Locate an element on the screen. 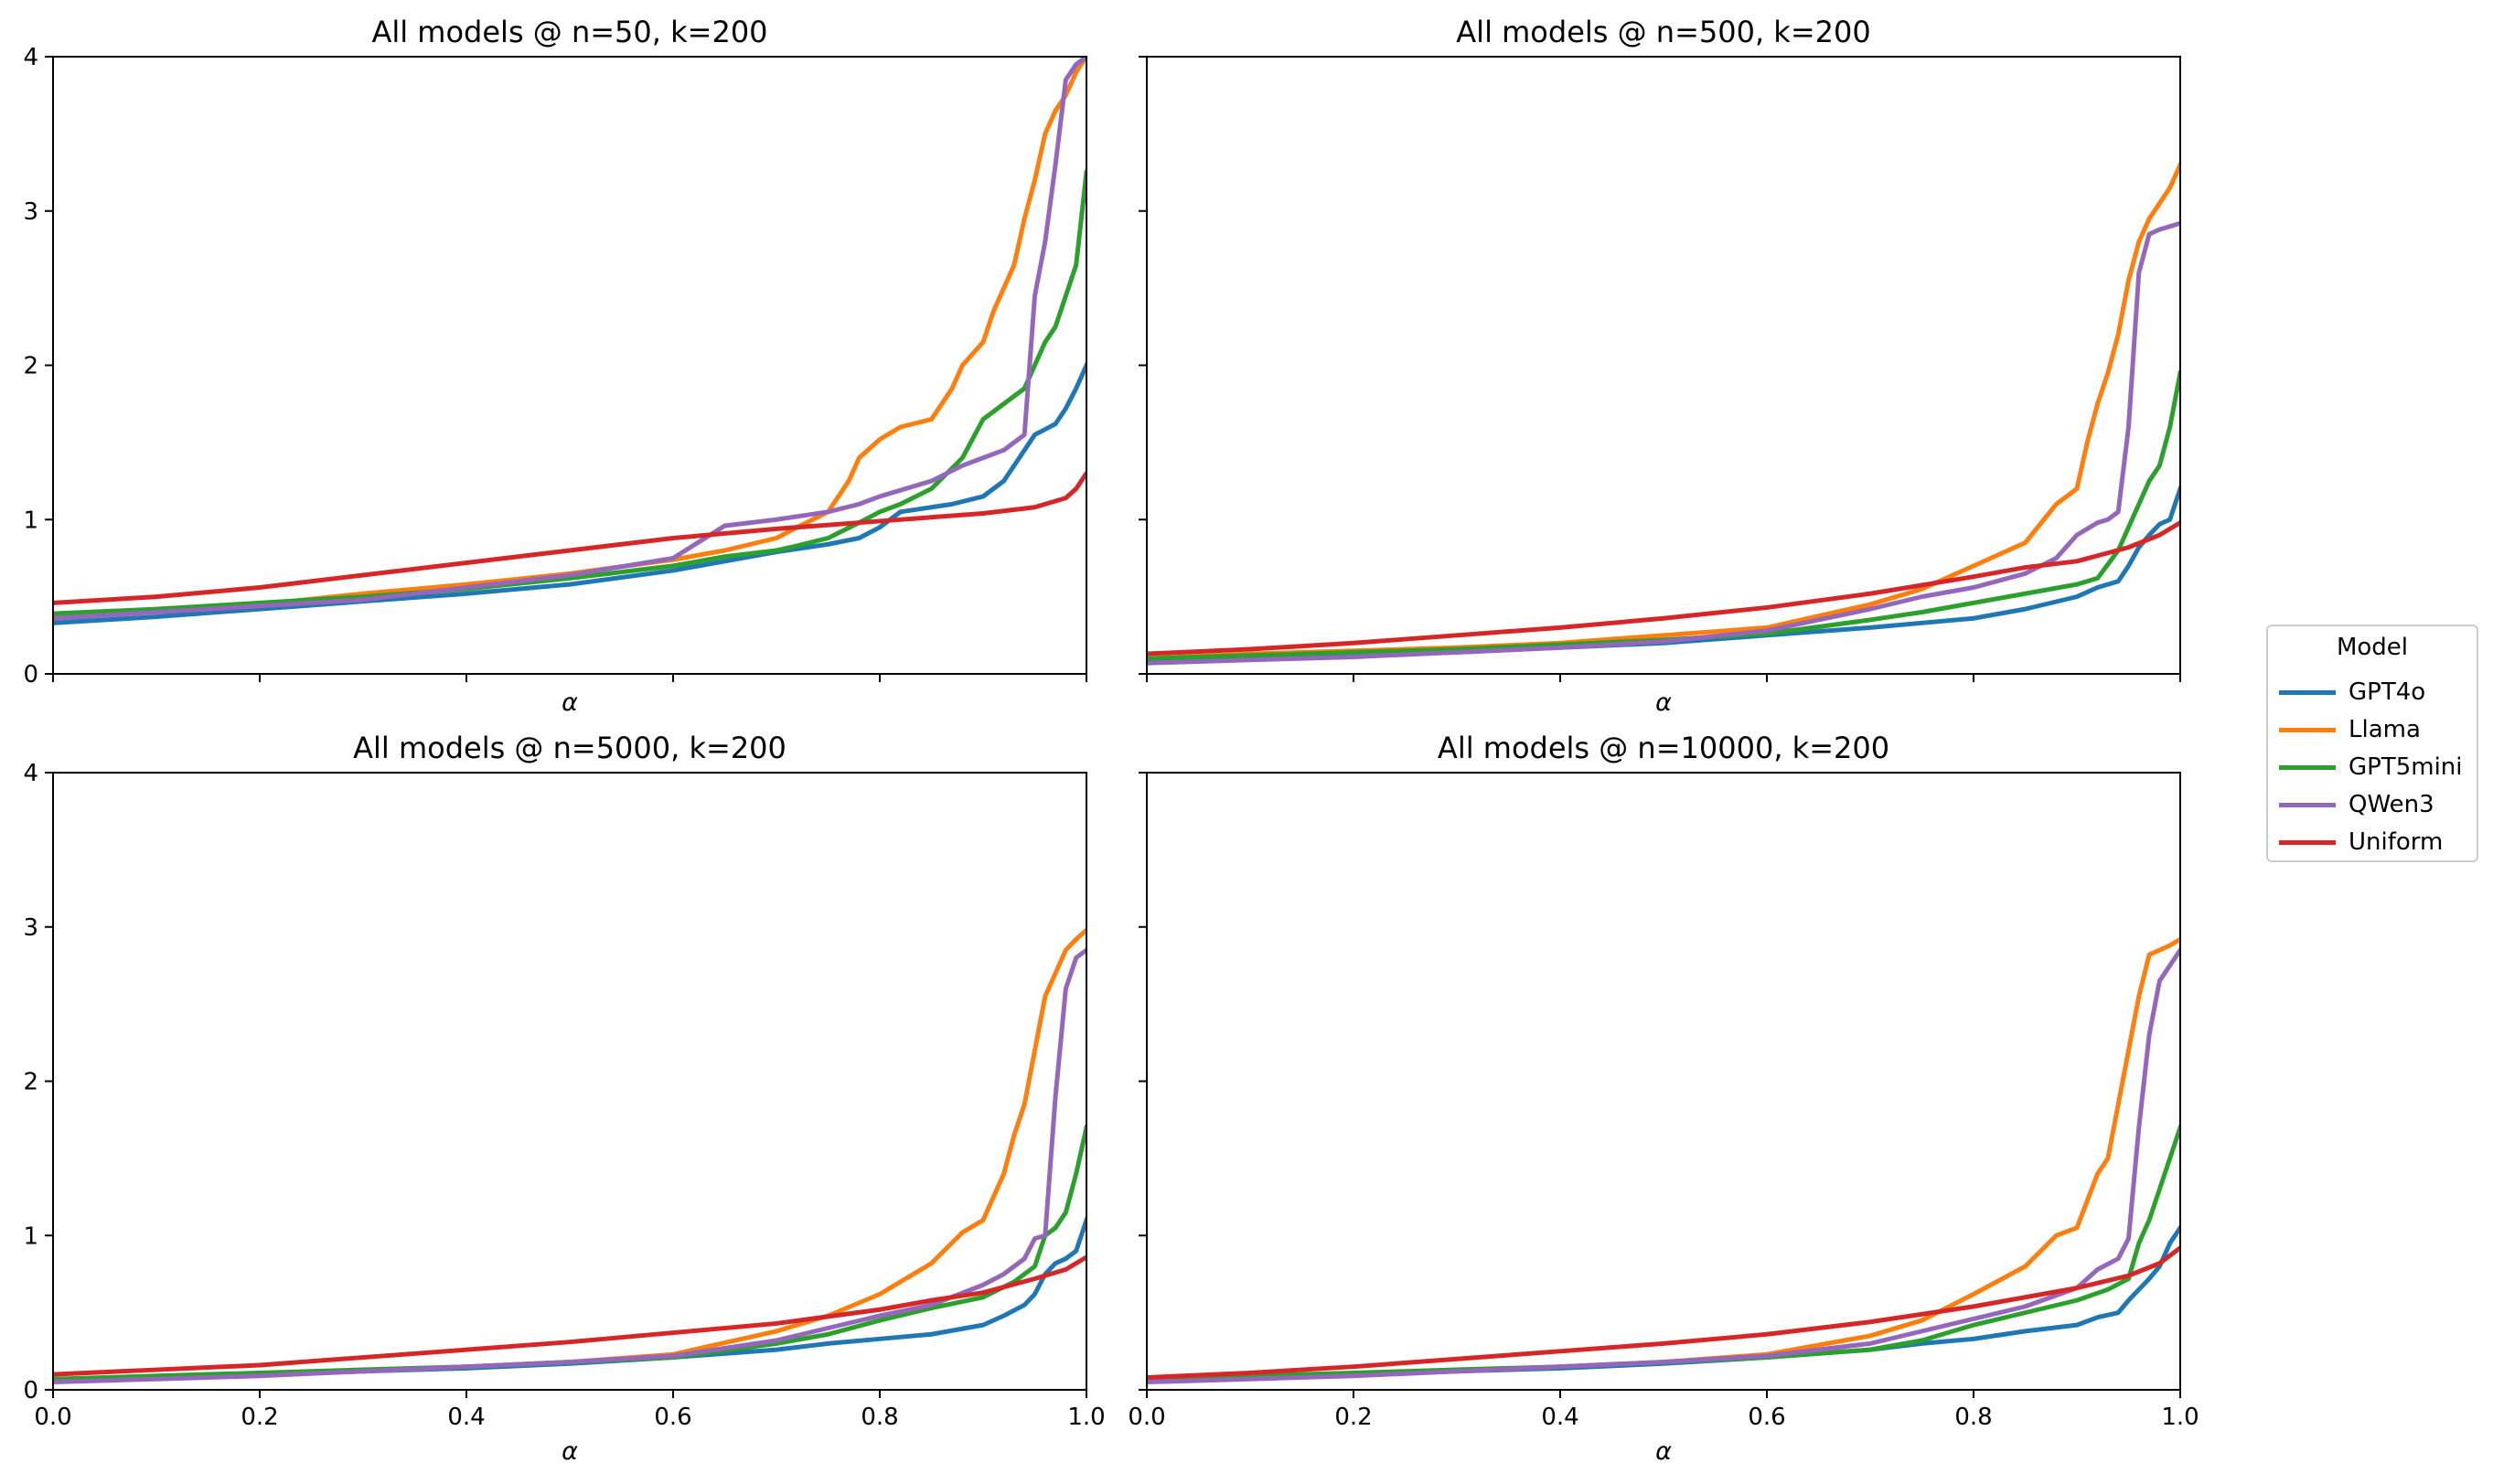 The height and width of the screenshot is (1484, 2493). legend-label-qwen3: QWen3 is located at coordinates (2391, 804).